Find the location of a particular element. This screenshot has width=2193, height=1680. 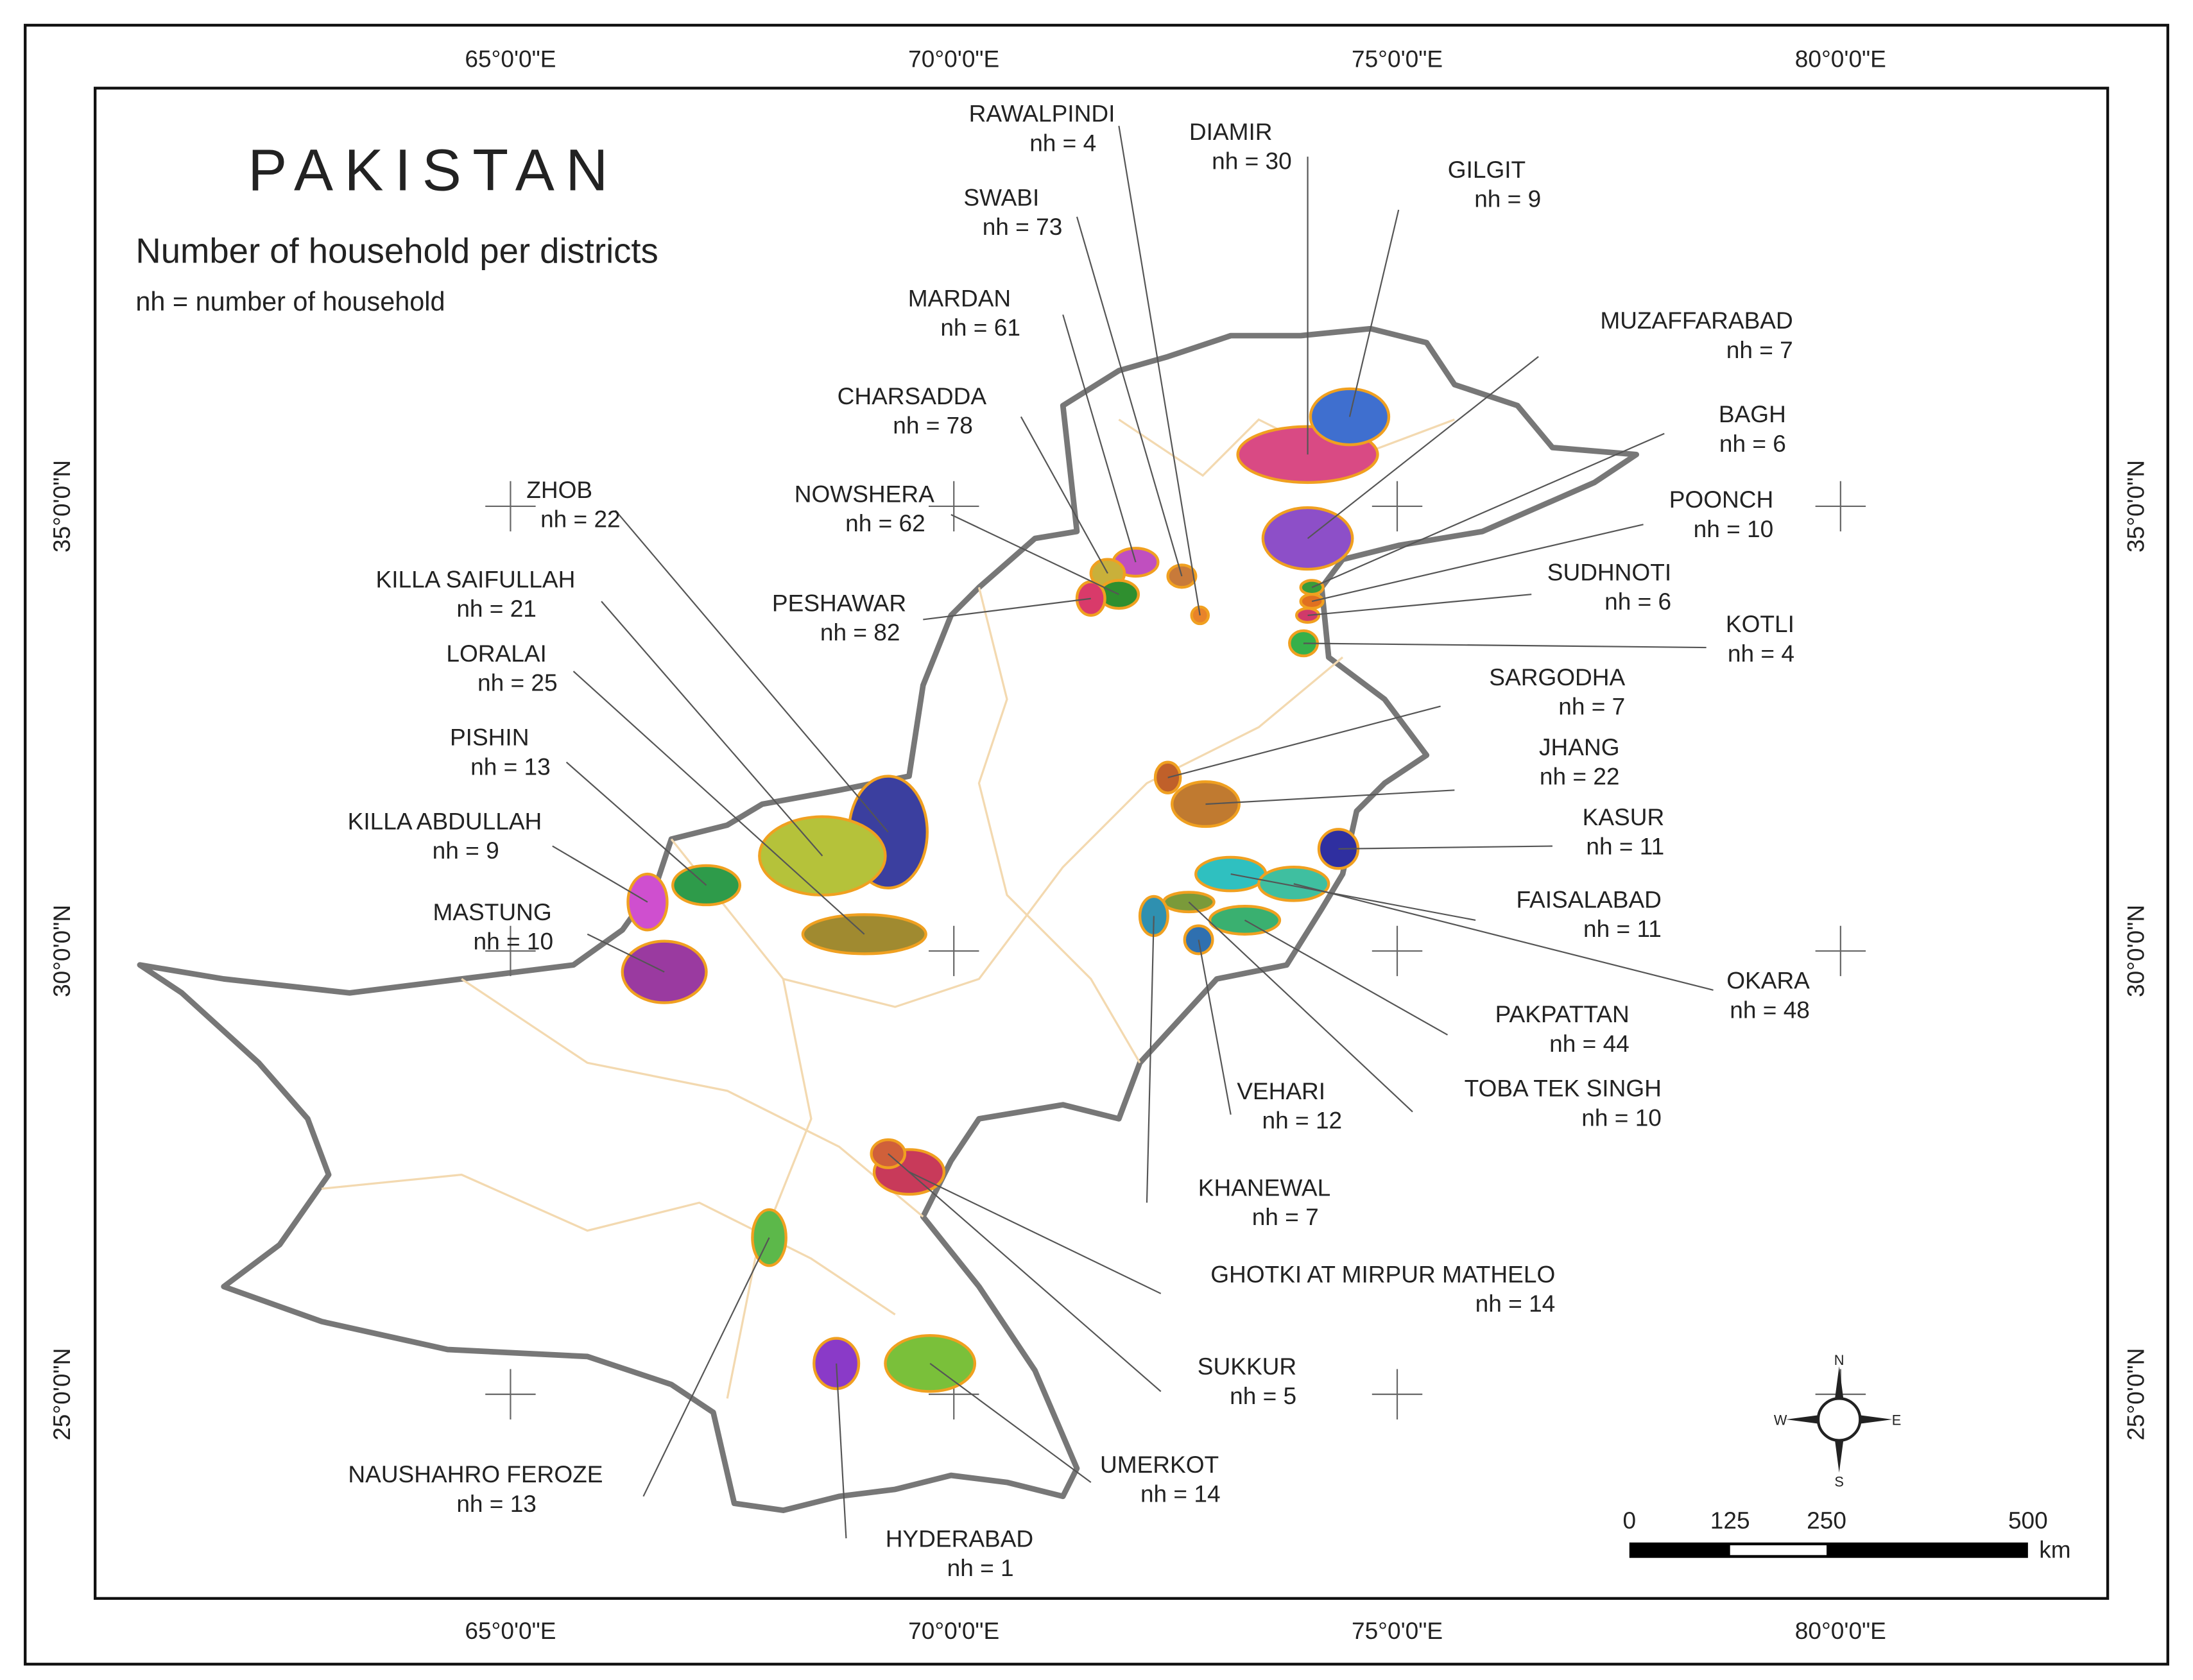

district-name: TOBA TEK SINGH is located at coordinates (1563, 1088).